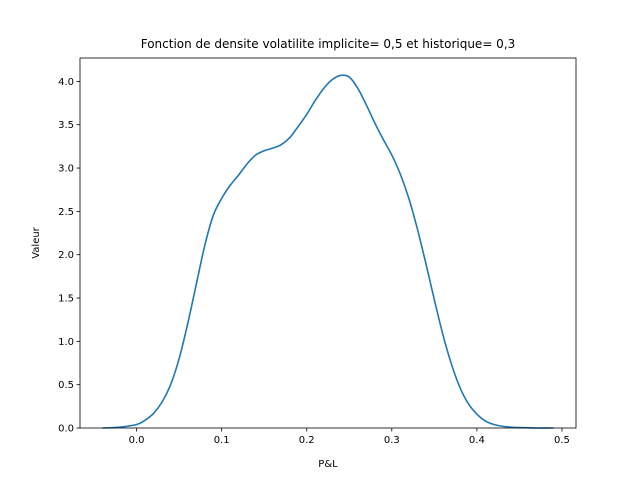  Describe the element at coordinates (66, 82) in the screenshot. I see `y-tick-label: 4.0` at that location.